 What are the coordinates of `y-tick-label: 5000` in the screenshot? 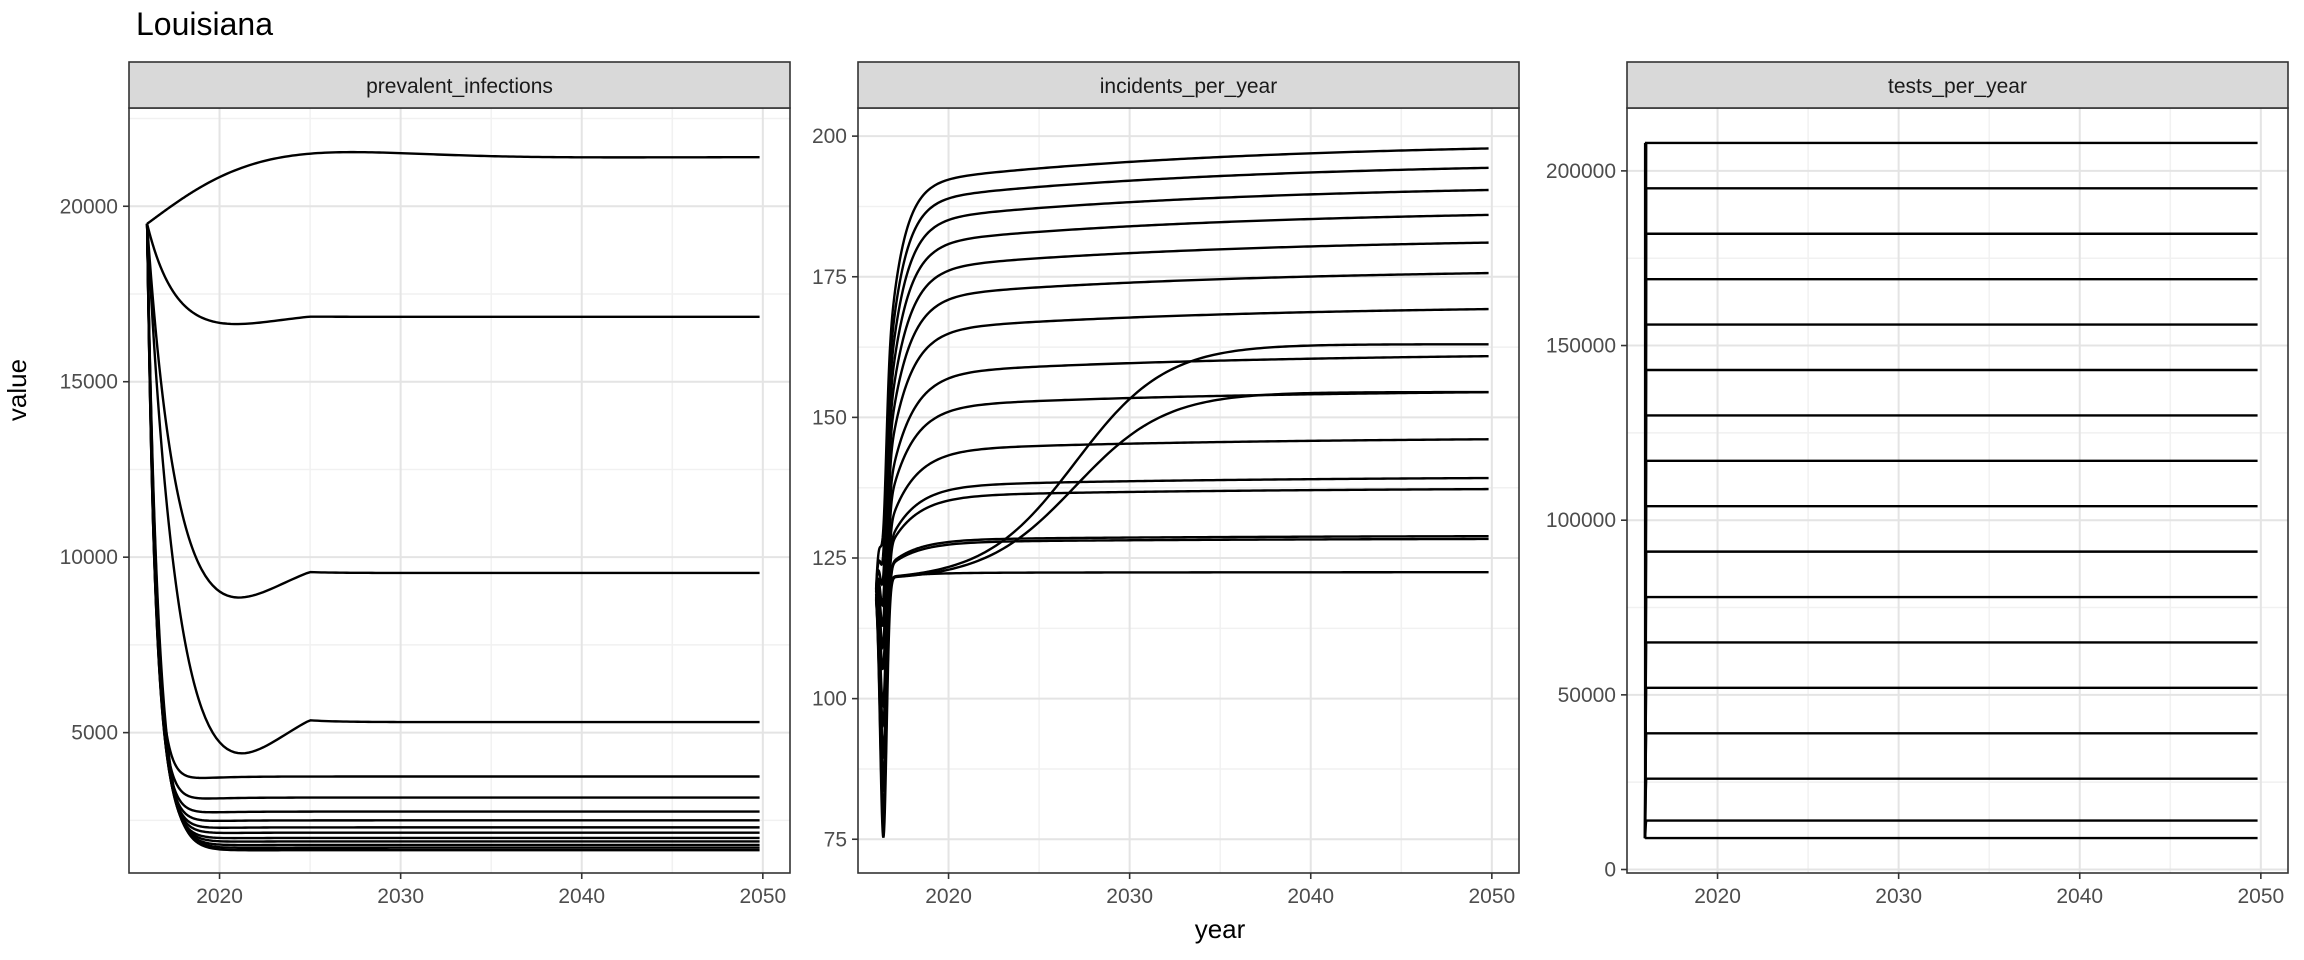 It's located at (94, 733).